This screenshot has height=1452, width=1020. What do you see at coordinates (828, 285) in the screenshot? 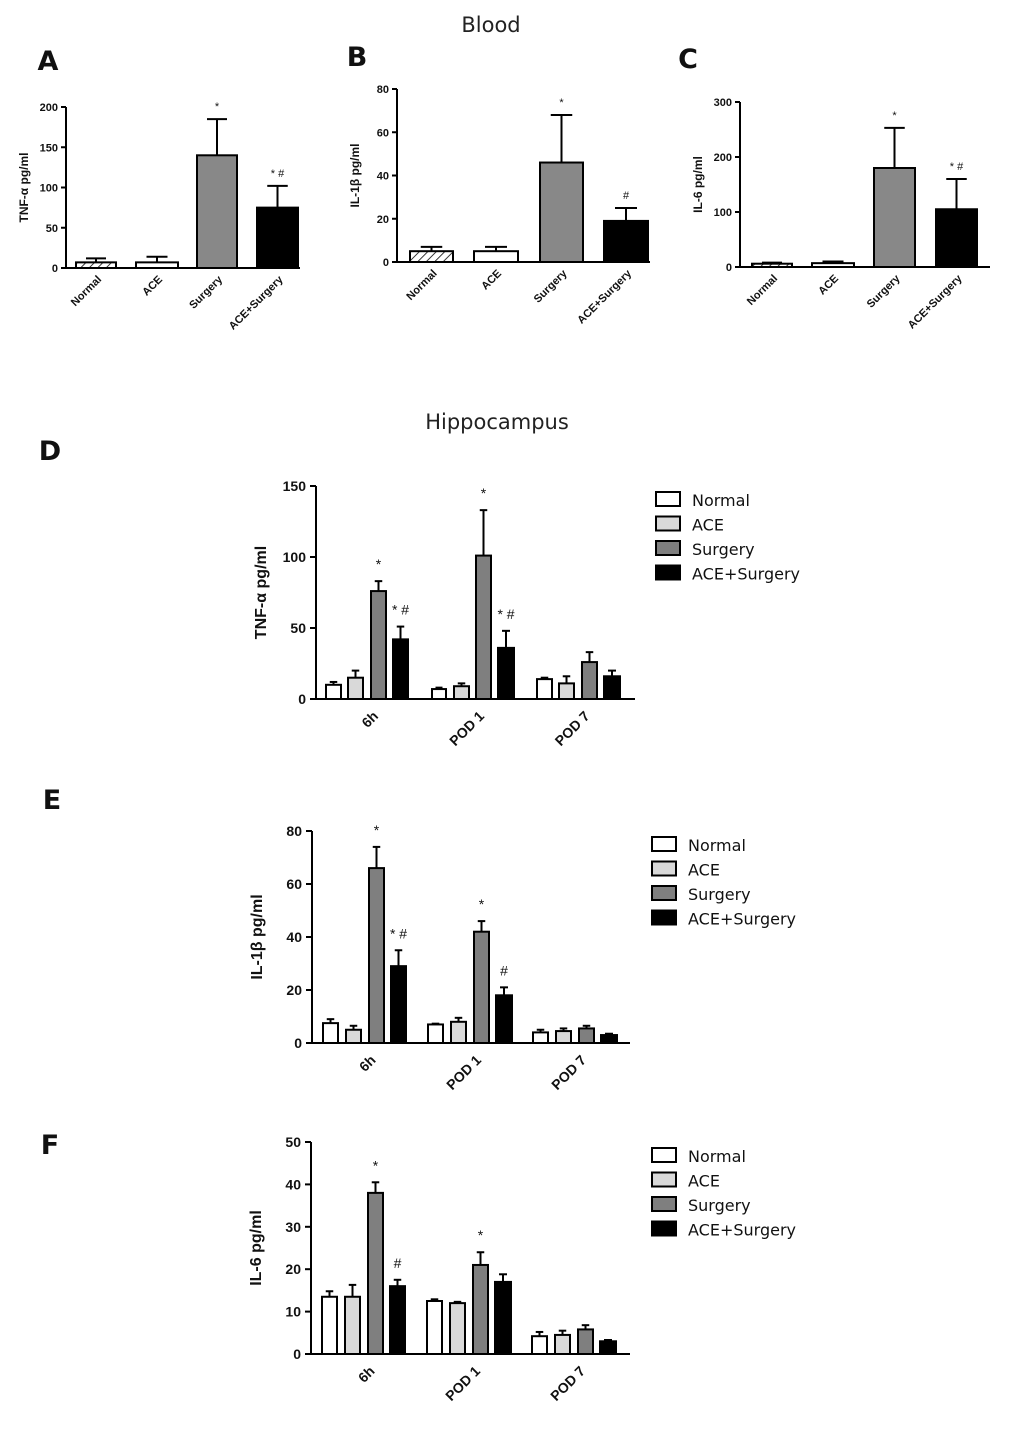
I see `x-tick-label: ACE` at bounding box center [828, 285].